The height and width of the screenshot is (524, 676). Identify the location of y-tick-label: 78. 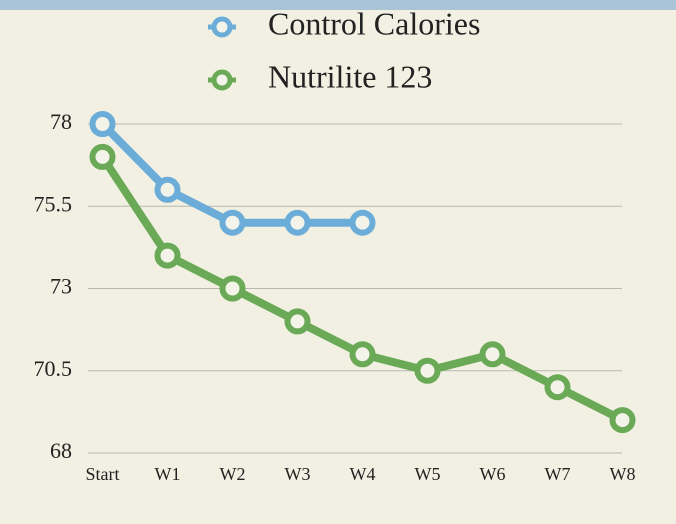
(61, 121).